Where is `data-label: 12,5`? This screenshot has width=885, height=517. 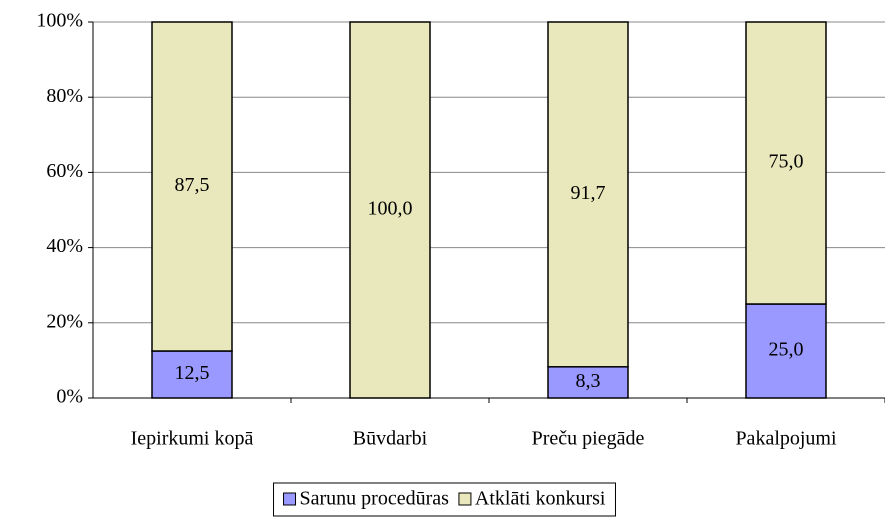 data-label: 12,5 is located at coordinates (192, 373).